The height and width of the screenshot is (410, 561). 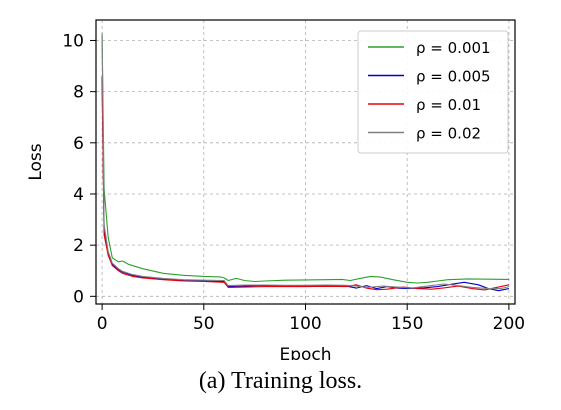 What do you see at coordinates (448, 134) in the screenshot?
I see `legend-label-4: ρ = 0.02` at bounding box center [448, 134].